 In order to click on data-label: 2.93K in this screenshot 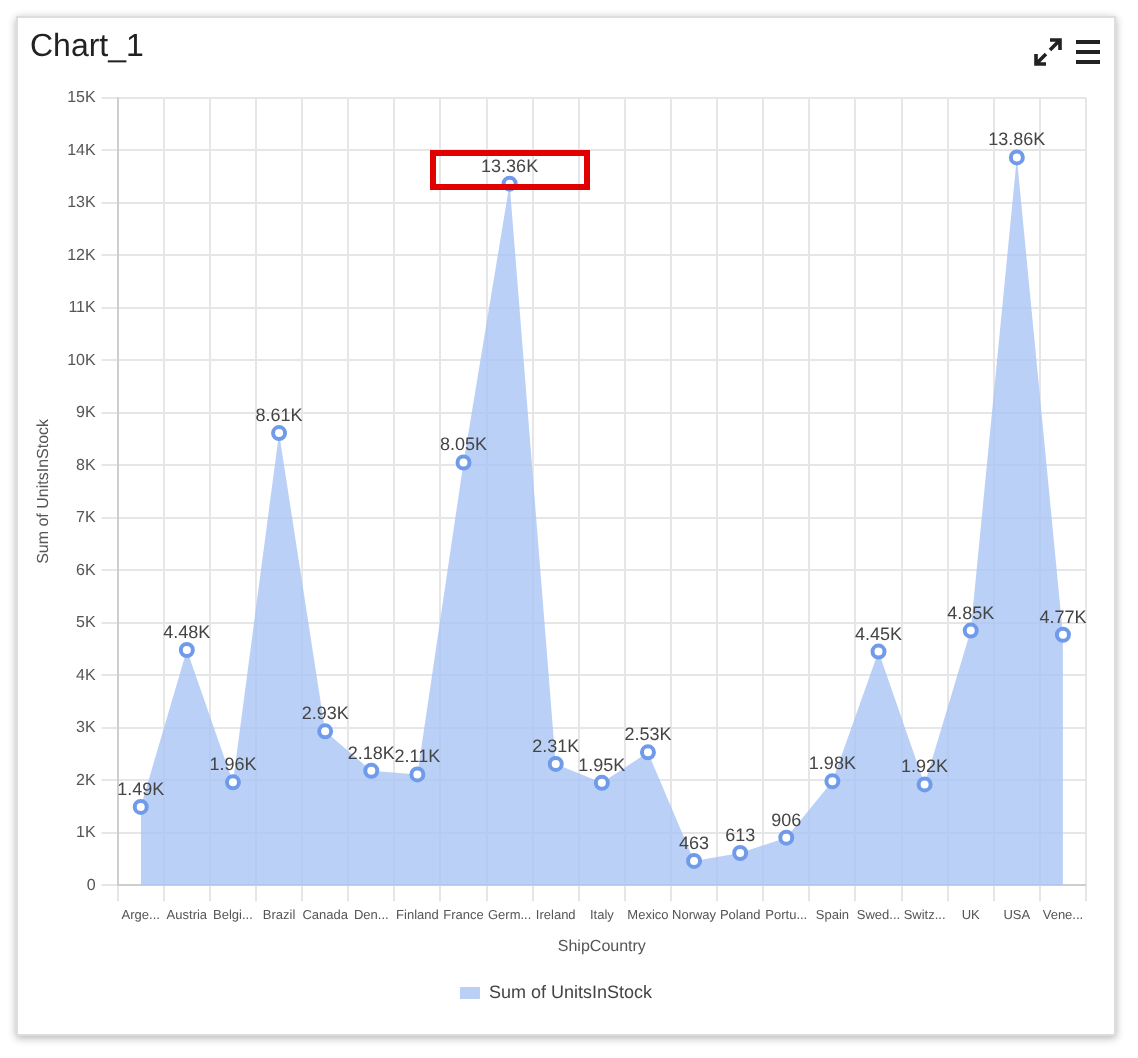, I will do `click(325, 713)`.